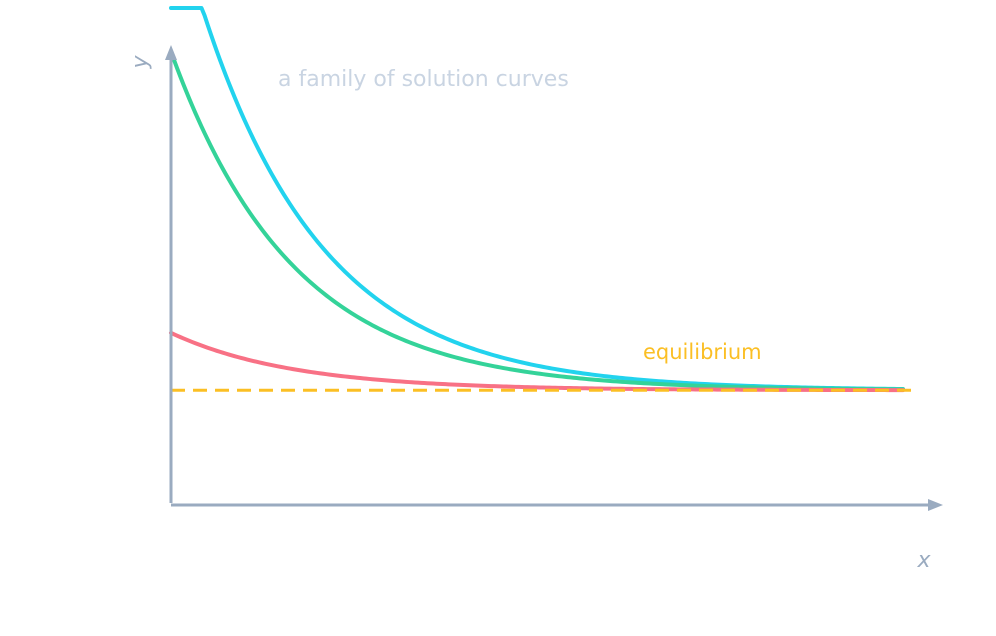 This screenshot has width=996, height=636. What do you see at coordinates (171, 52) in the screenshot?
I see `y-axis-arrowhead` at bounding box center [171, 52].